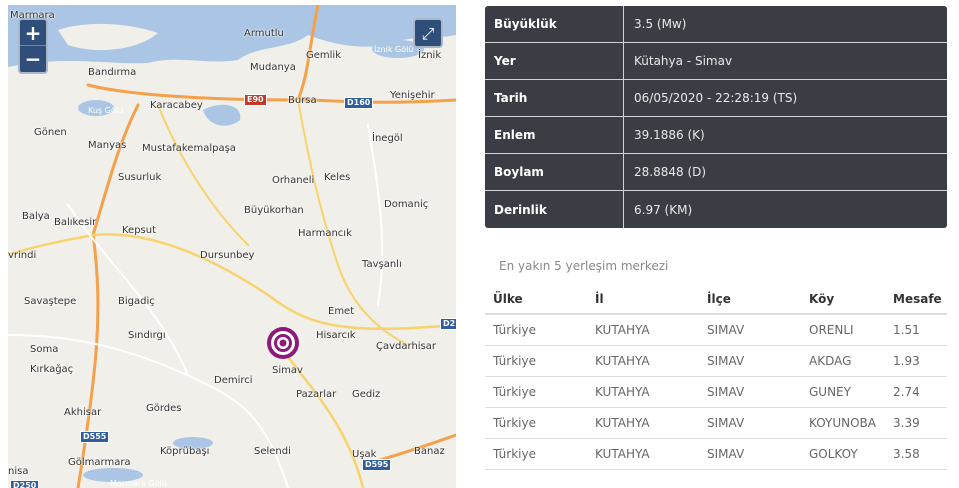 This screenshot has height=488, width=959. What do you see at coordinates (916, 299) in the screenshot?
I see `column-header: Mesafe` at bounding box center [916, 299].